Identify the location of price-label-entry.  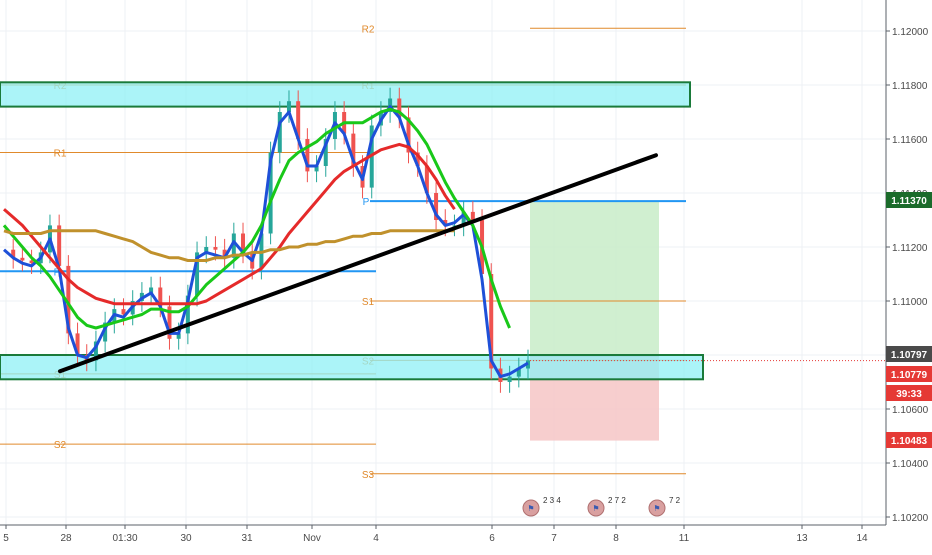
(909, 354).